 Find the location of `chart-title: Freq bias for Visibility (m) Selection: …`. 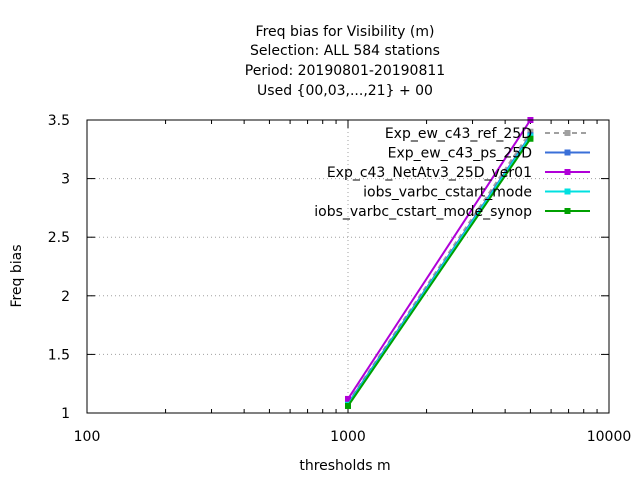

chart-title: Freq bias for Visibility (m) Selection: … is located at coordinates (345, 61).